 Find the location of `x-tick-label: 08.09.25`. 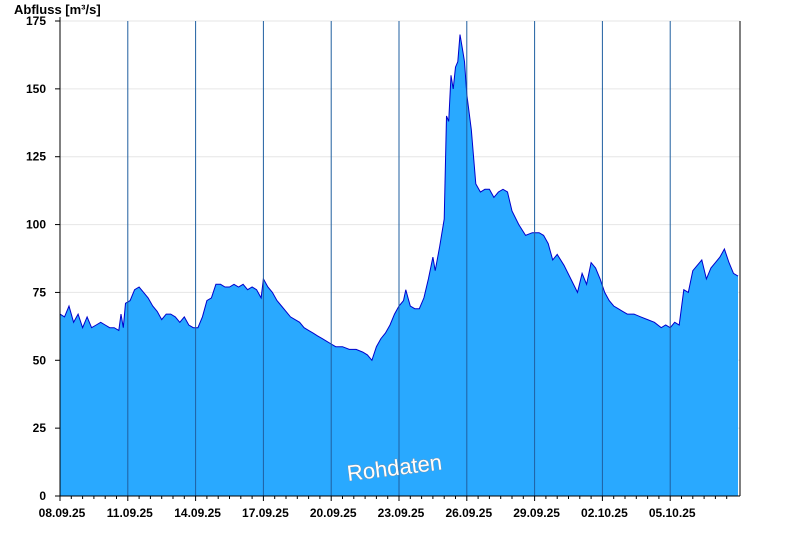

x-tick-label: 08.09.25 is located at coordinates (62, 513).